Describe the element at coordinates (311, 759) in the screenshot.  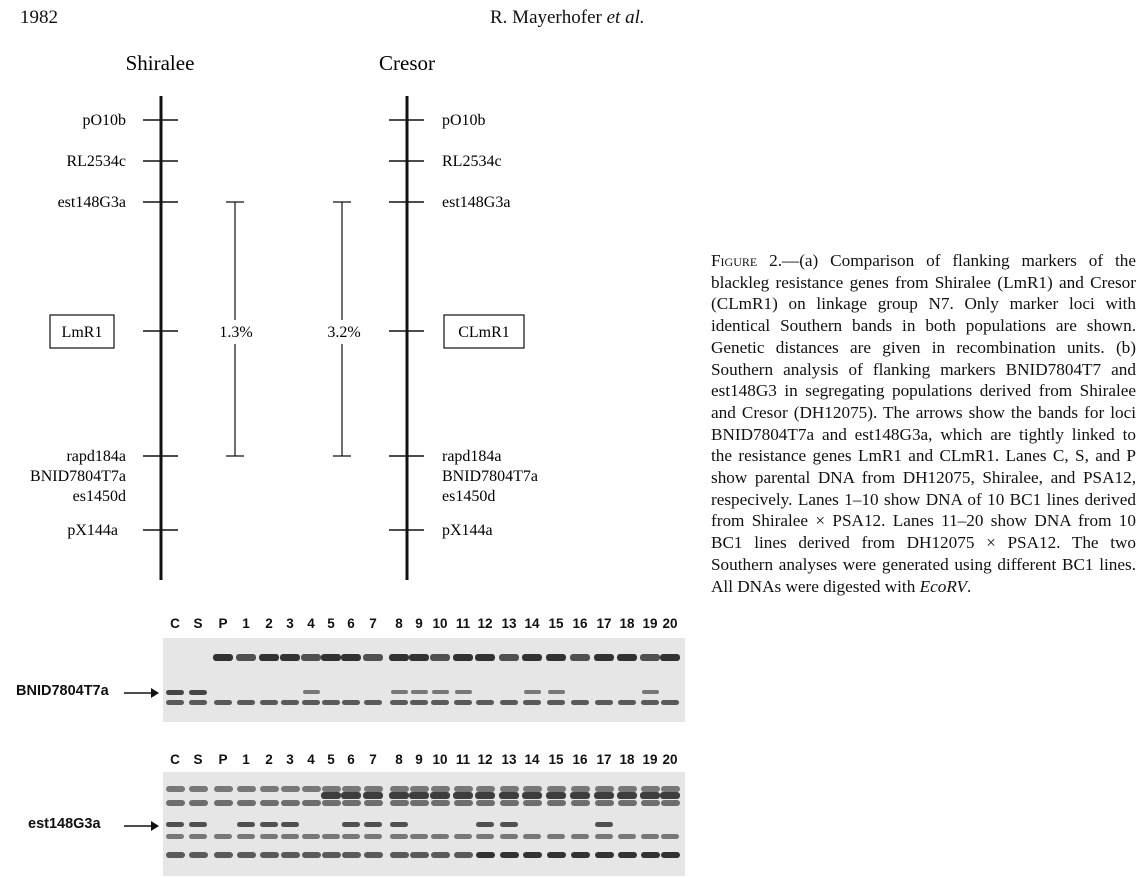
I see `lane-label-4: 4` at that location.